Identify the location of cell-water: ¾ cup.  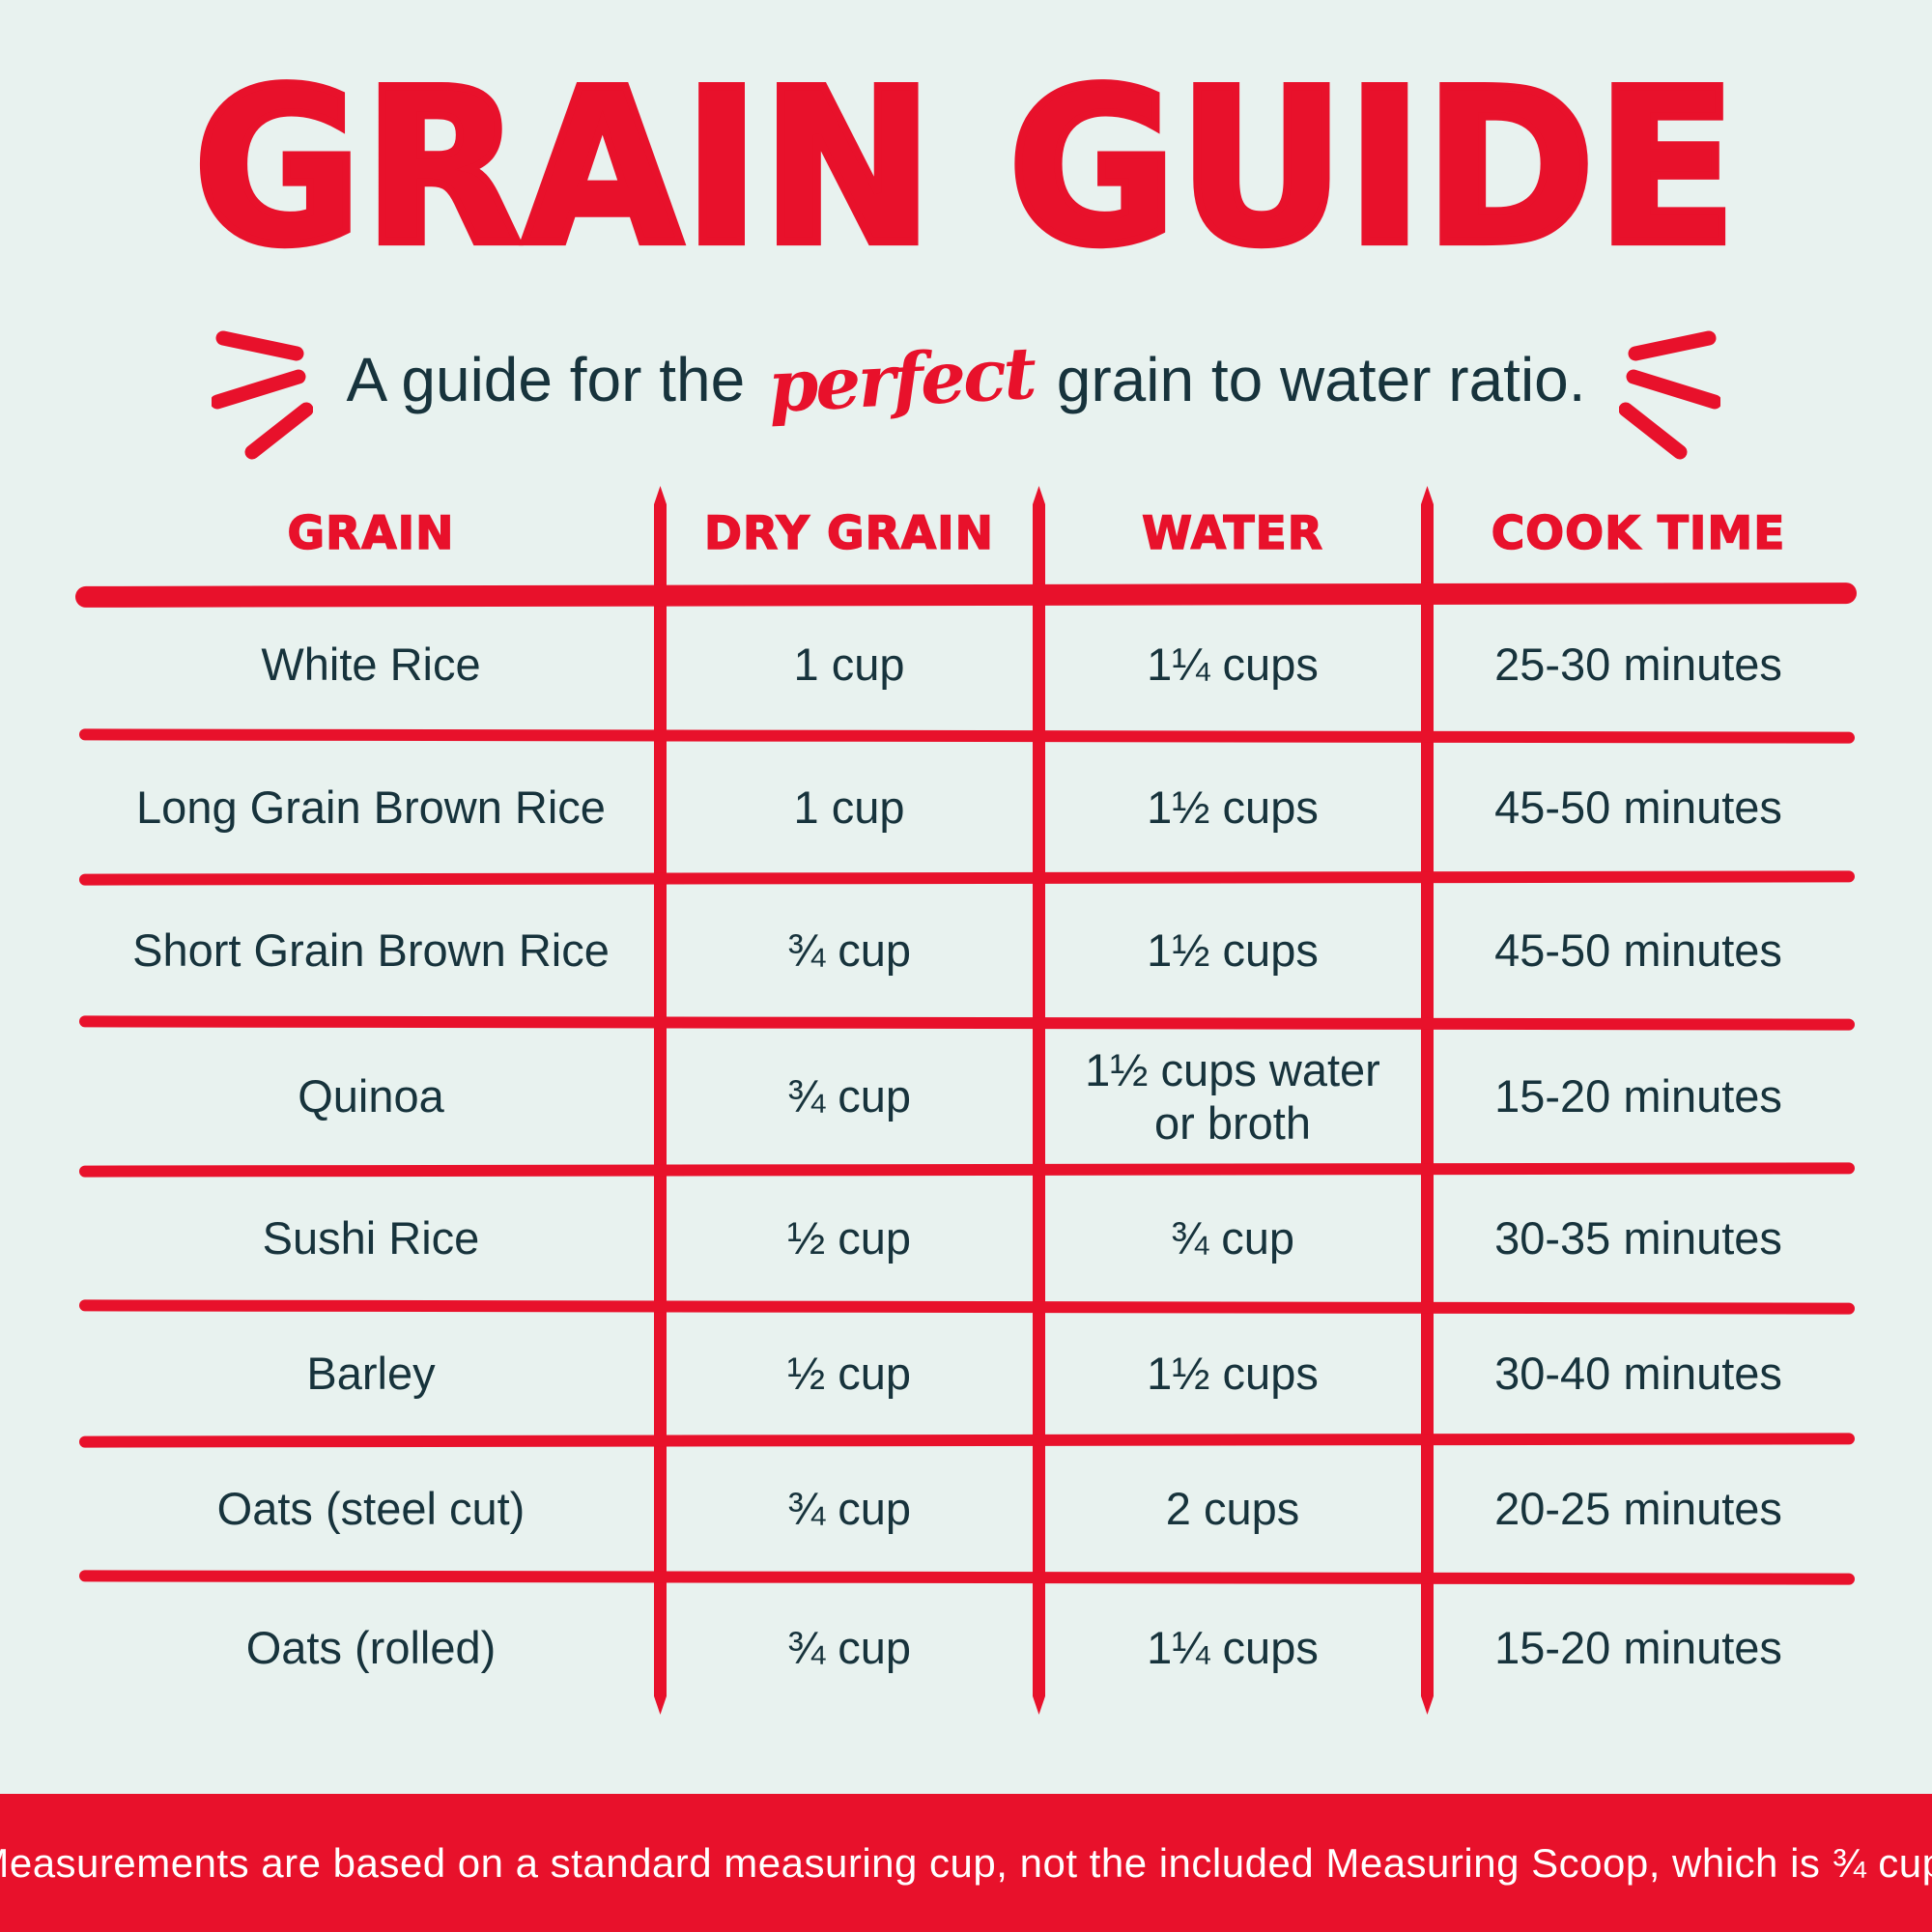
(1232, 1238).